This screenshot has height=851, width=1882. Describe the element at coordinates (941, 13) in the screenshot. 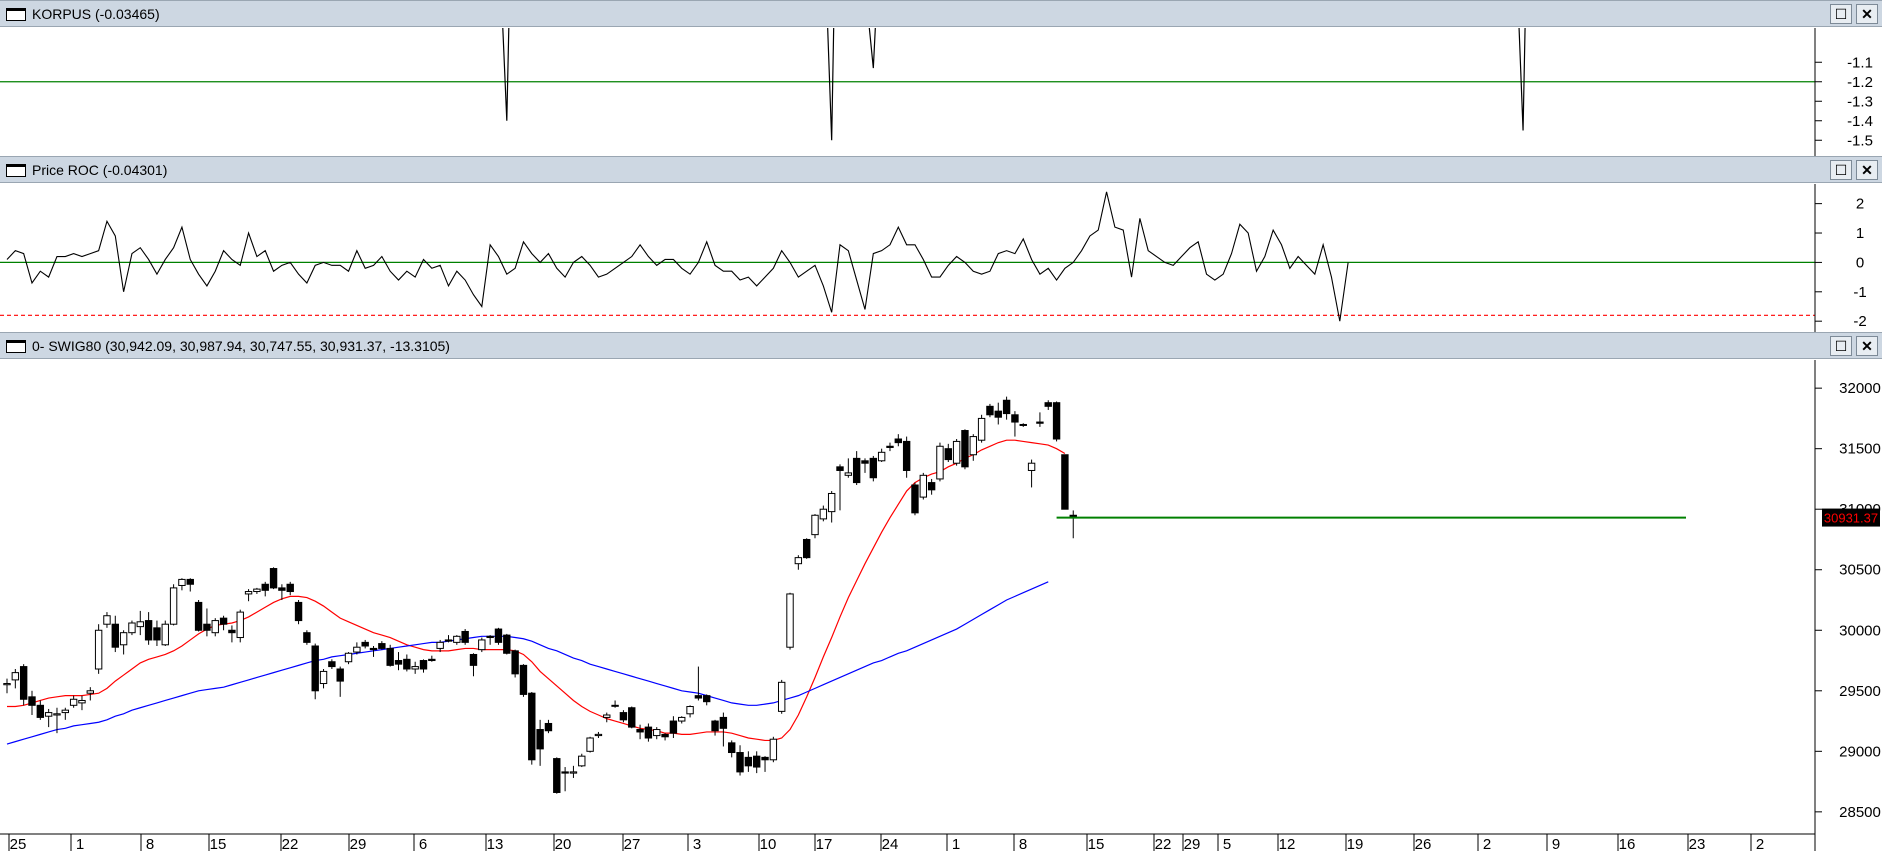

I see `korpus-title-bar: KORPUS (-0.03465) ☐ ✕` at that location.